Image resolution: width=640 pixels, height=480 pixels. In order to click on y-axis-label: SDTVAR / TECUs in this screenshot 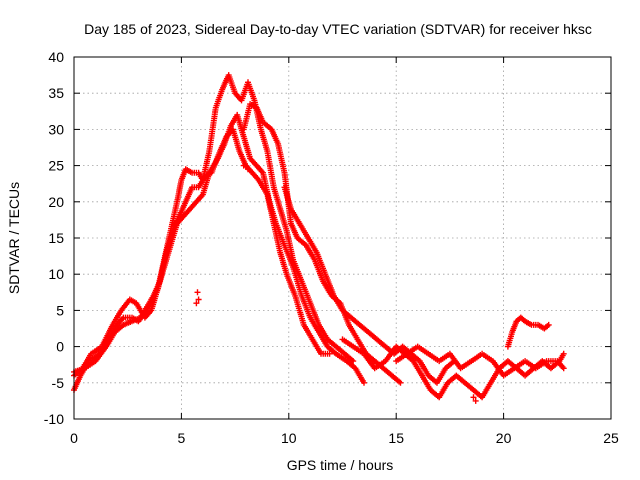, I will do `click(14, 238)`.